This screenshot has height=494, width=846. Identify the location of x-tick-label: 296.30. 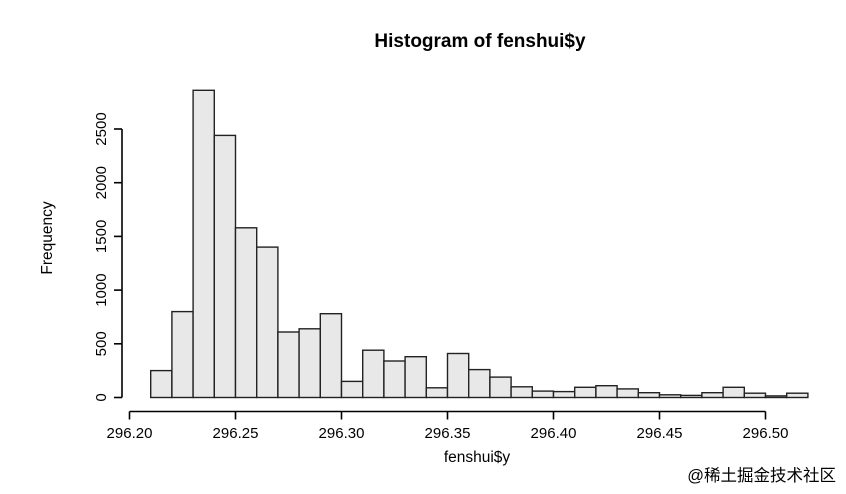
(342, 433).